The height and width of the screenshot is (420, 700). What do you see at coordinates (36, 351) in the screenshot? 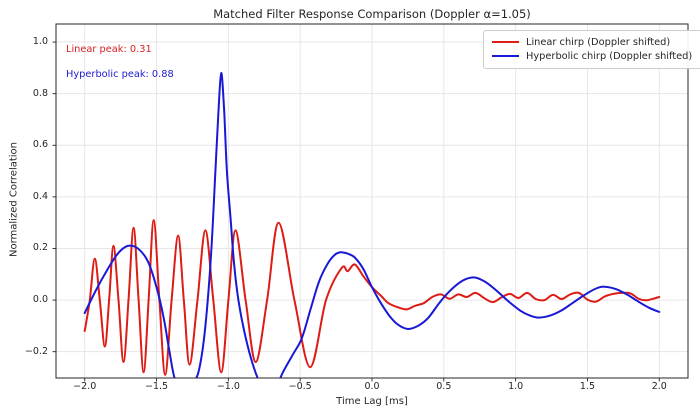
I see `y-tick-label: −0.2` at bounding box center [36, 351].